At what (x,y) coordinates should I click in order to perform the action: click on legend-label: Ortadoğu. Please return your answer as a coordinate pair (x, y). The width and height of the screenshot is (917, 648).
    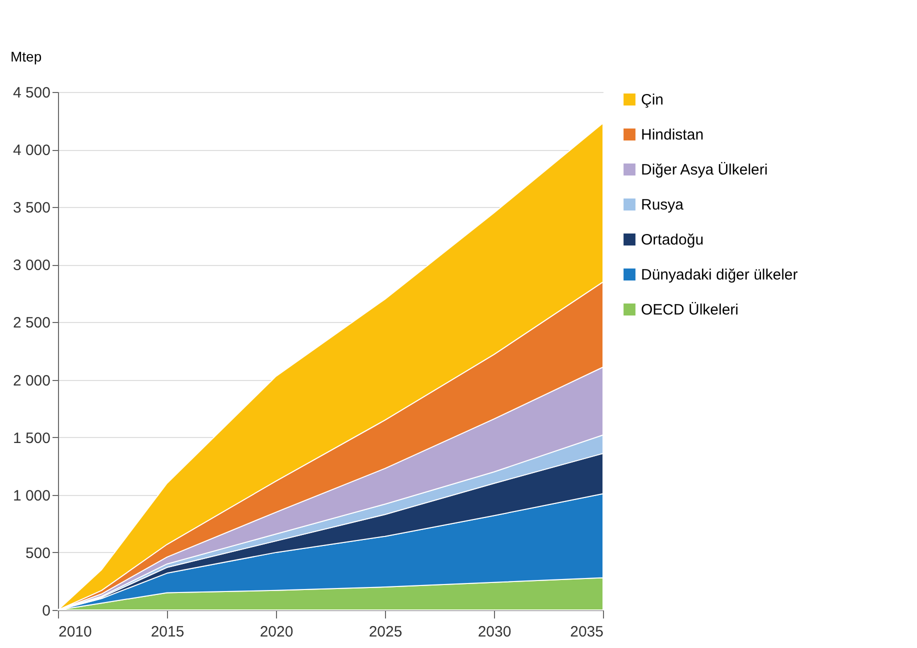
    Looking at the image, I should click on (672, 240).